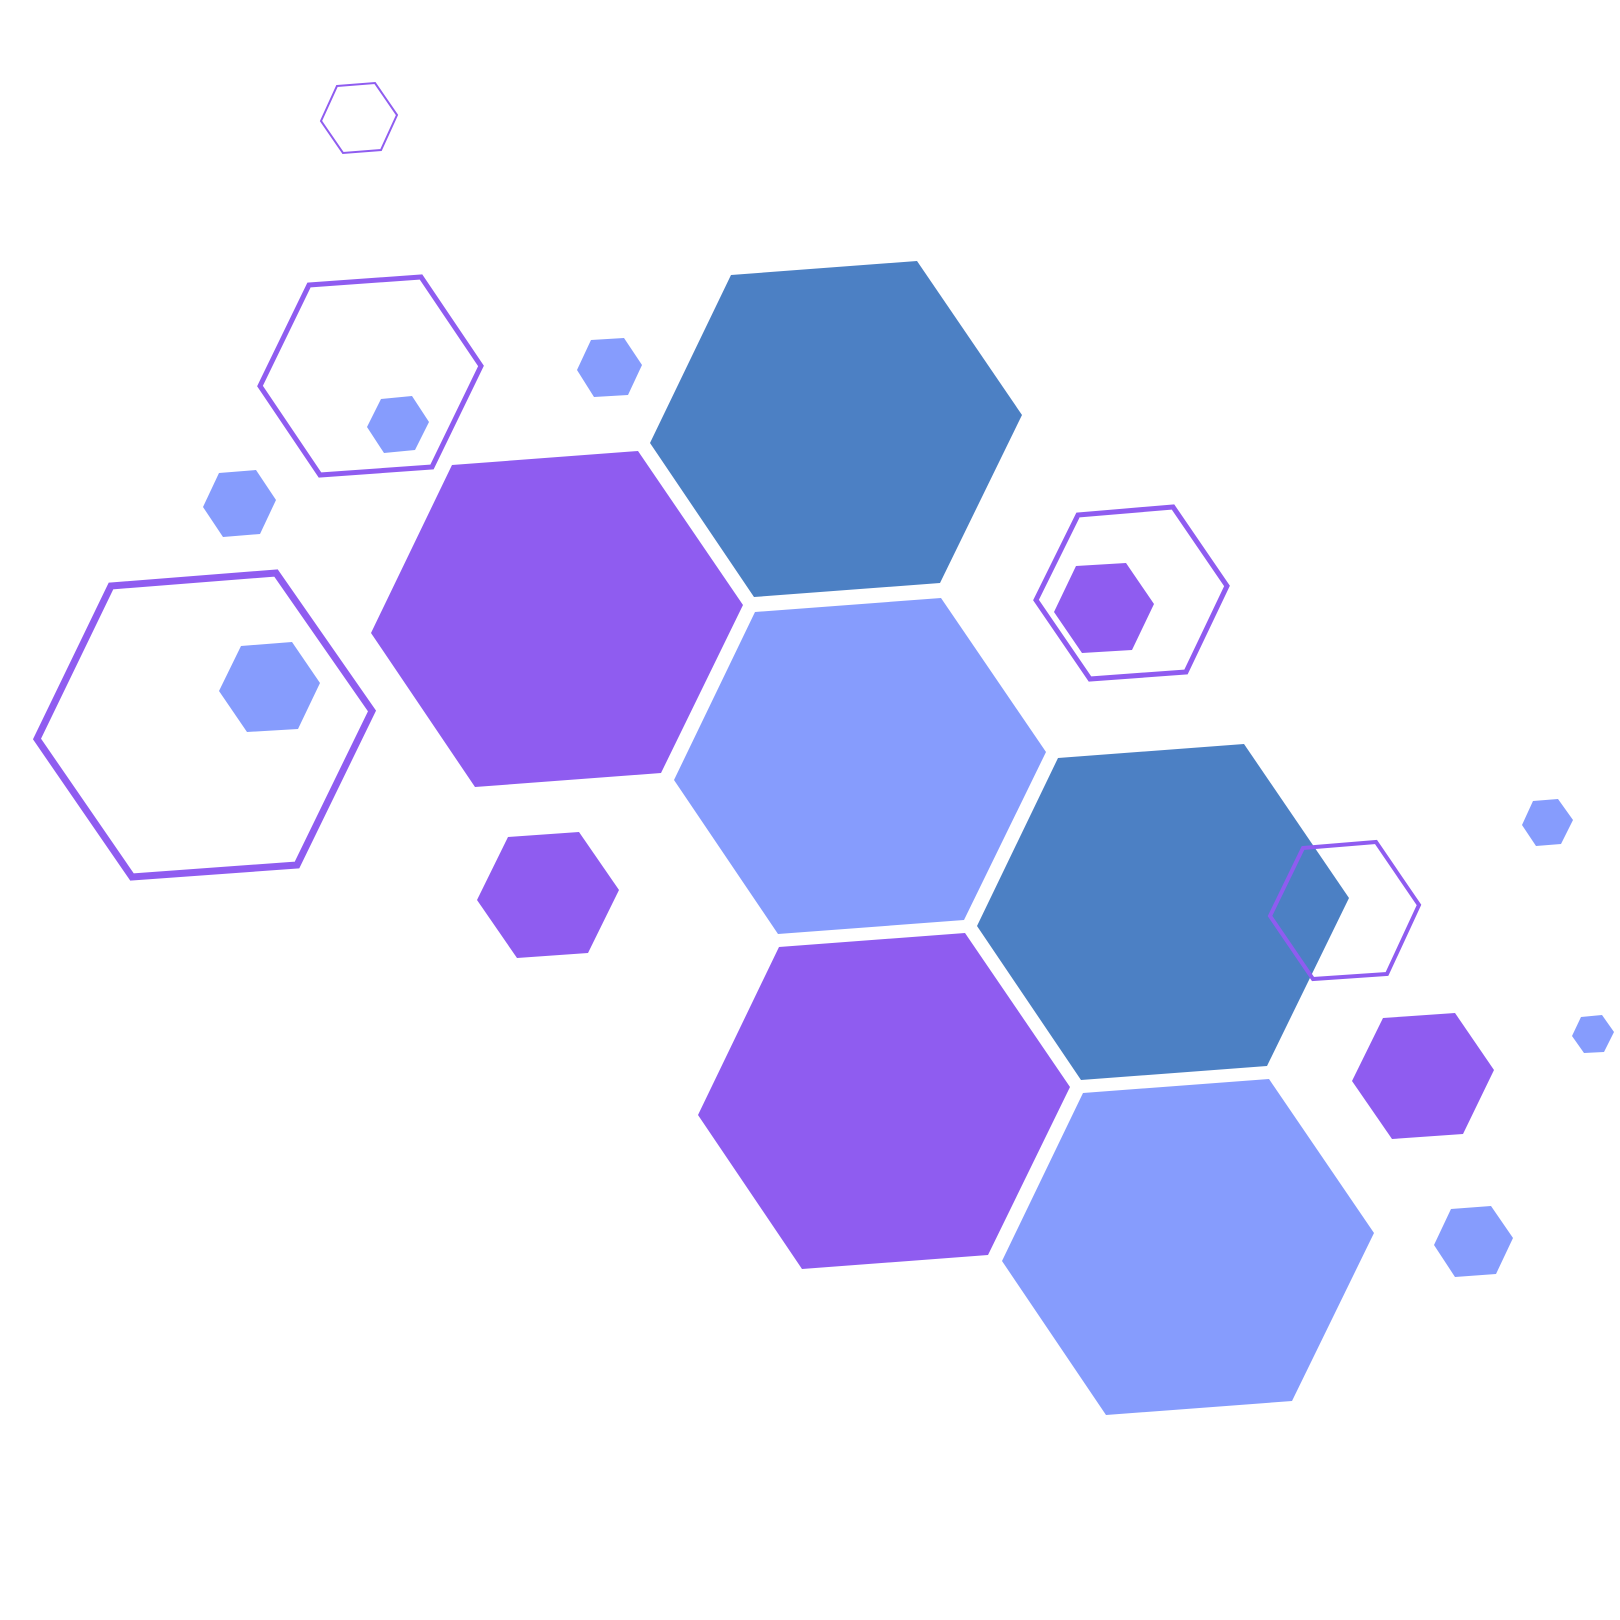 The height and width of the screenshot is (1620, 1620). What do you see at coordinates (1344, 910) in the screenshot?
I see `hexagon-outline-overlap-right` at bounding box center [1344, 910].